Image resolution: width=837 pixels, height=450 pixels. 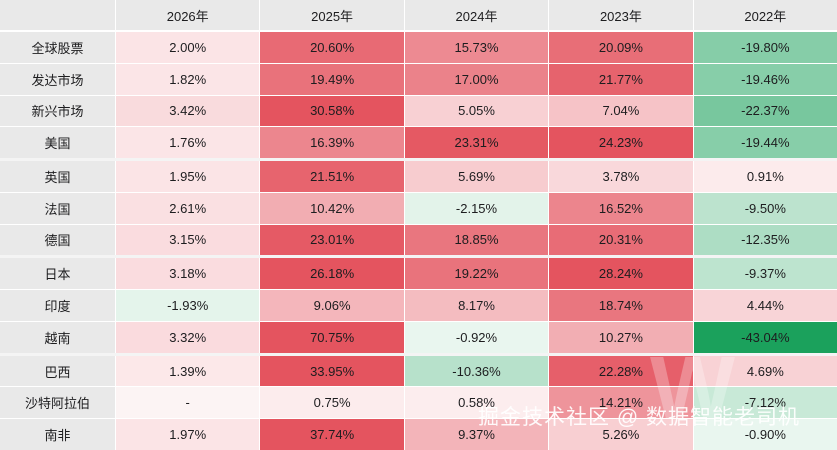 What do you see at coordinates (621, 403) in the screenshot?
I see `value-cell: 14.21%` at bounding box center [621, 403].